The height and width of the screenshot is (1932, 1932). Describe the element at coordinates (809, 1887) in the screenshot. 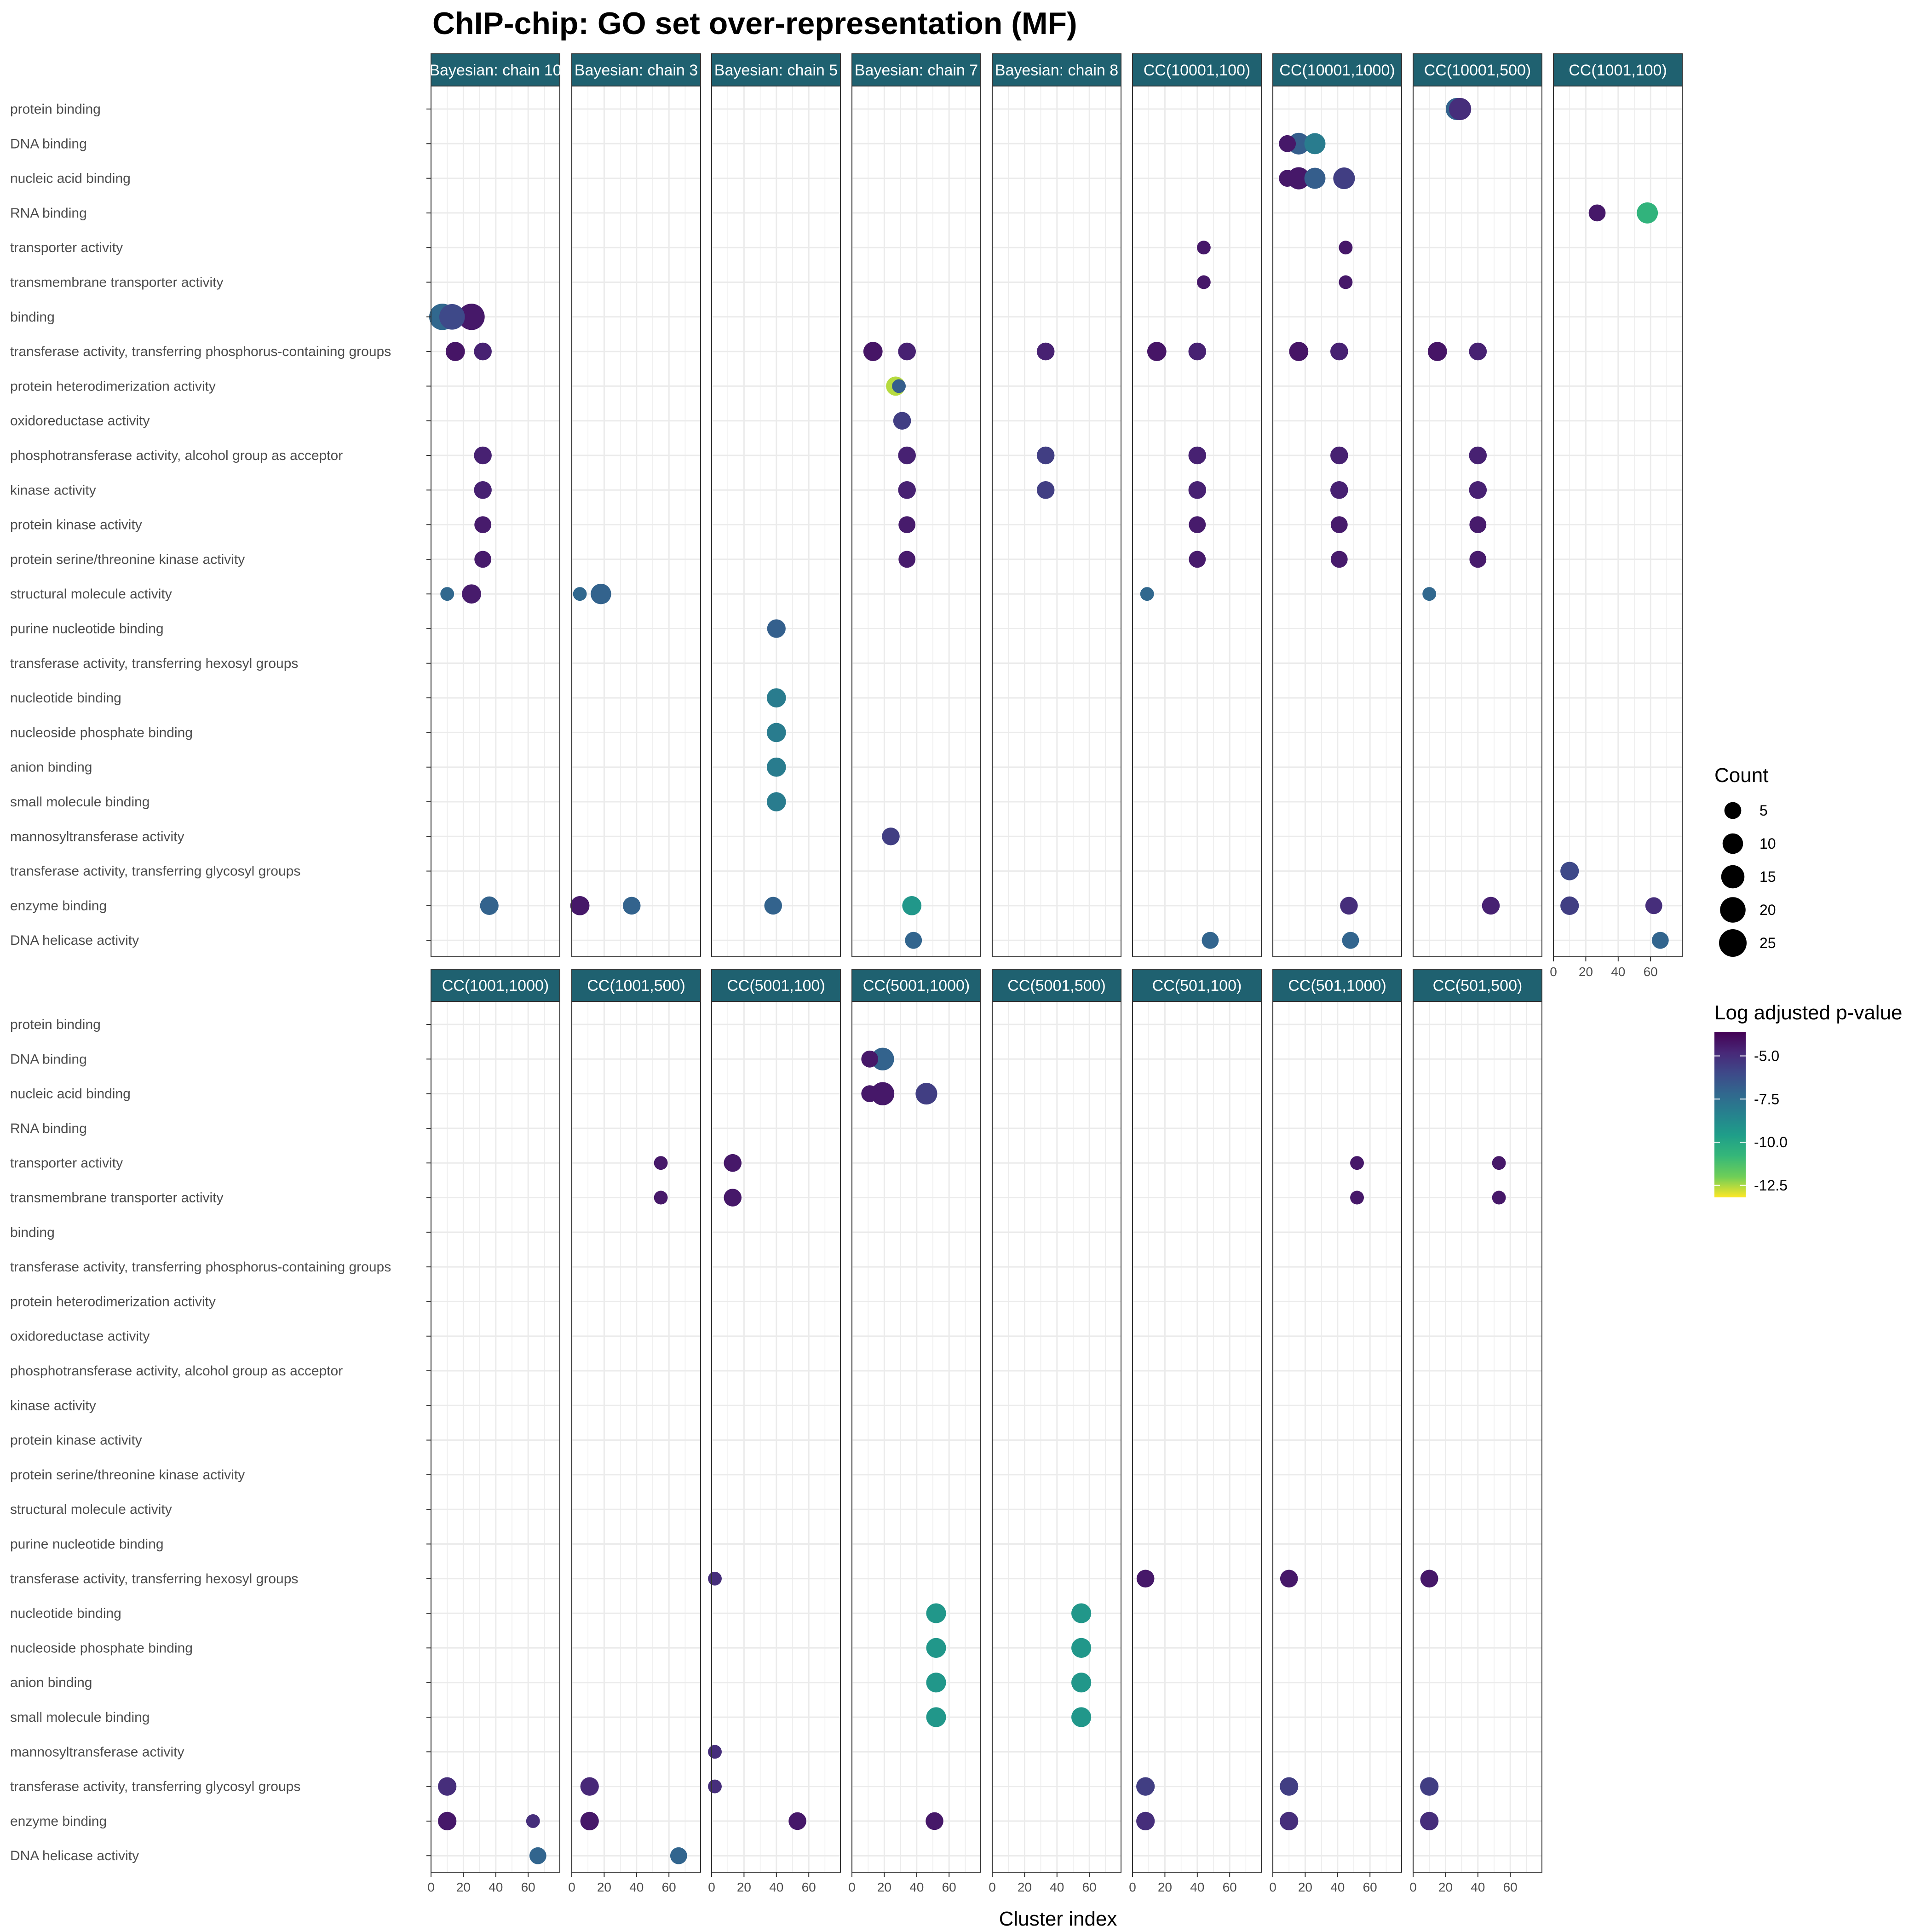

I see `x-tick-label: 60` at that location.